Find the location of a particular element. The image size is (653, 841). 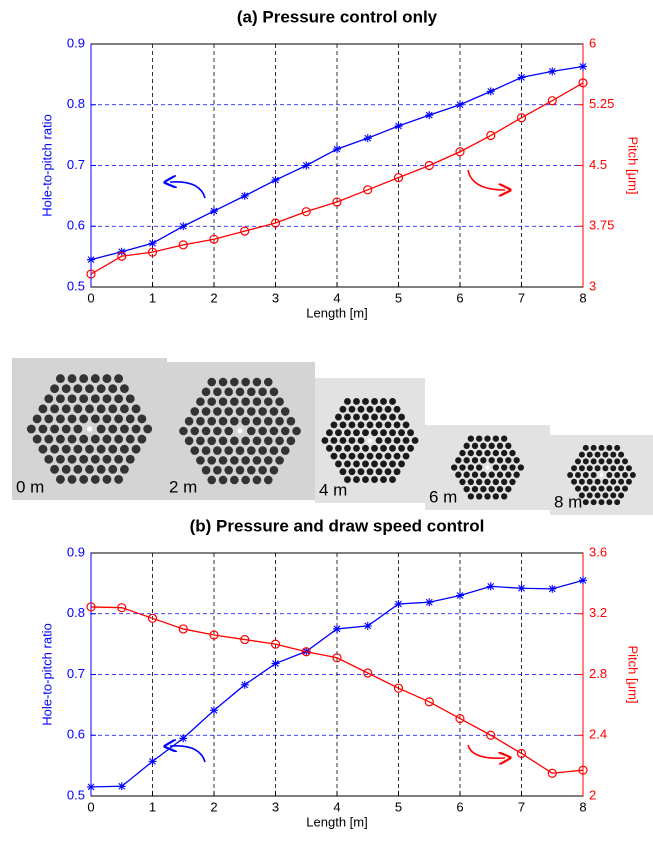

micrograph-label: 6 m is located at coordinates (443, 496).